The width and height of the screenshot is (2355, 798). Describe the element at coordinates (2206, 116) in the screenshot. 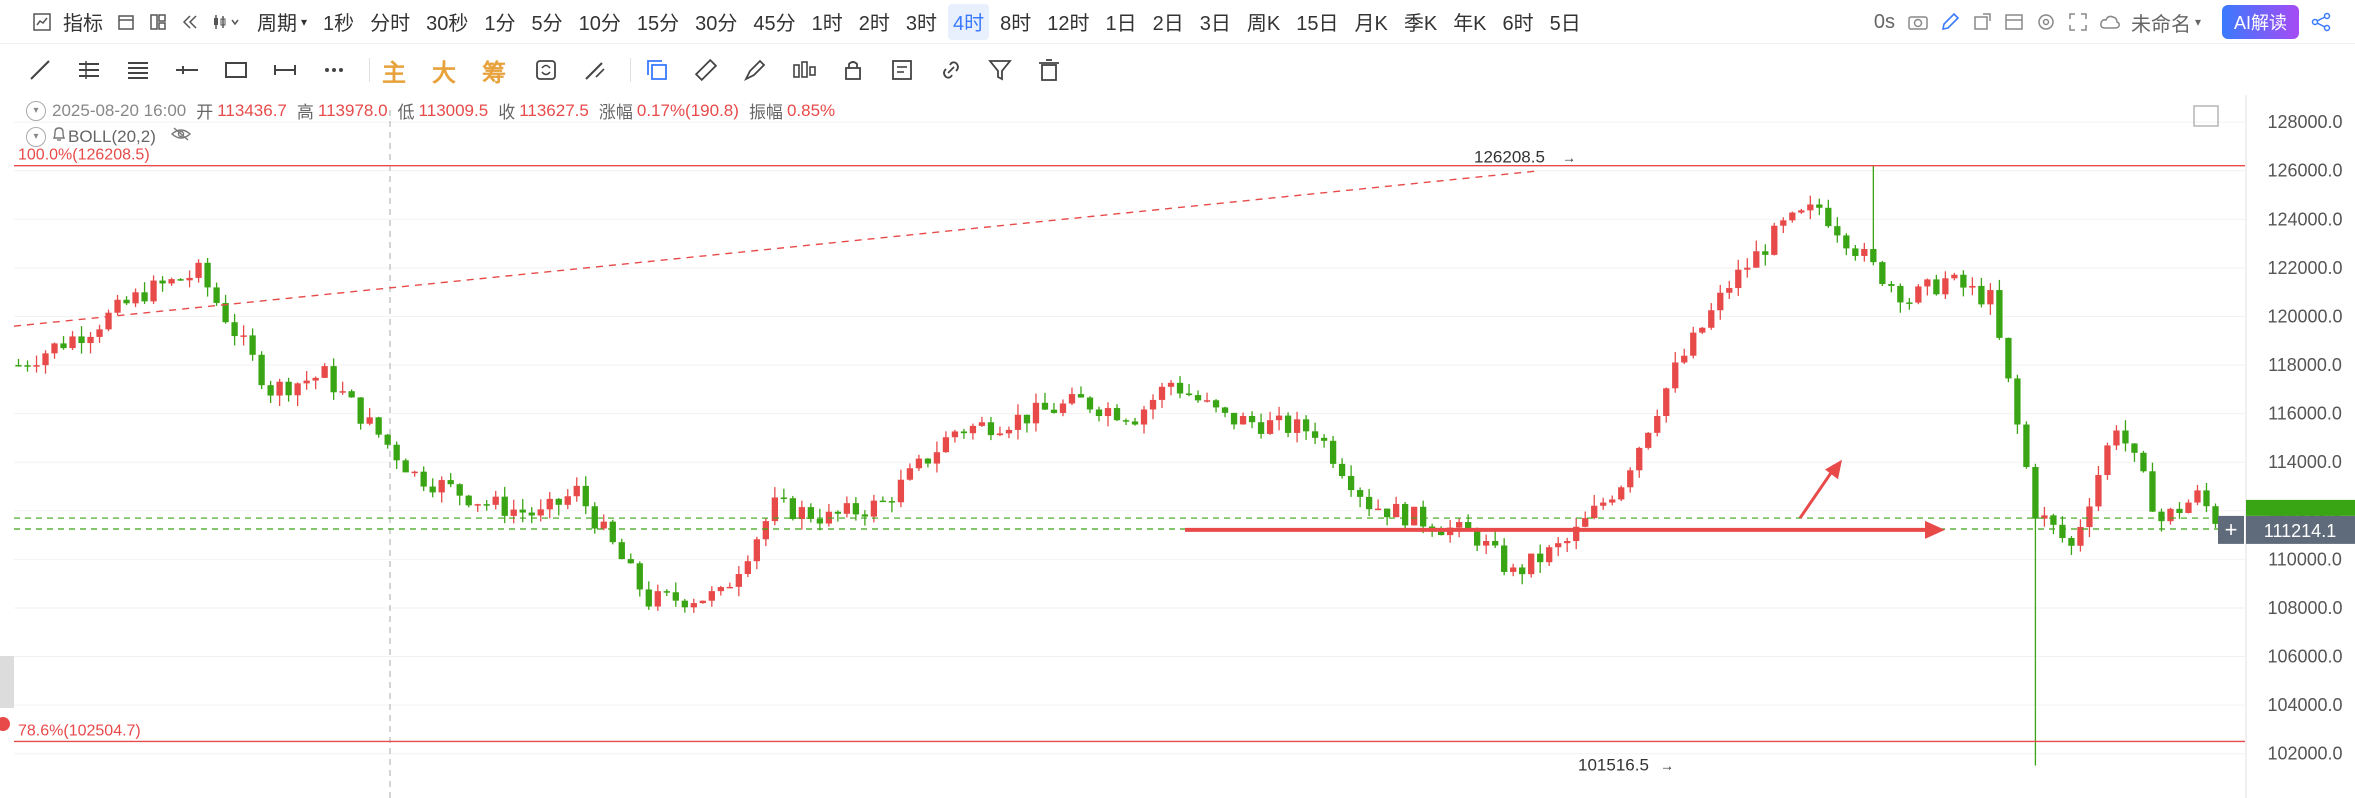

I see `expand-icon` at that location.